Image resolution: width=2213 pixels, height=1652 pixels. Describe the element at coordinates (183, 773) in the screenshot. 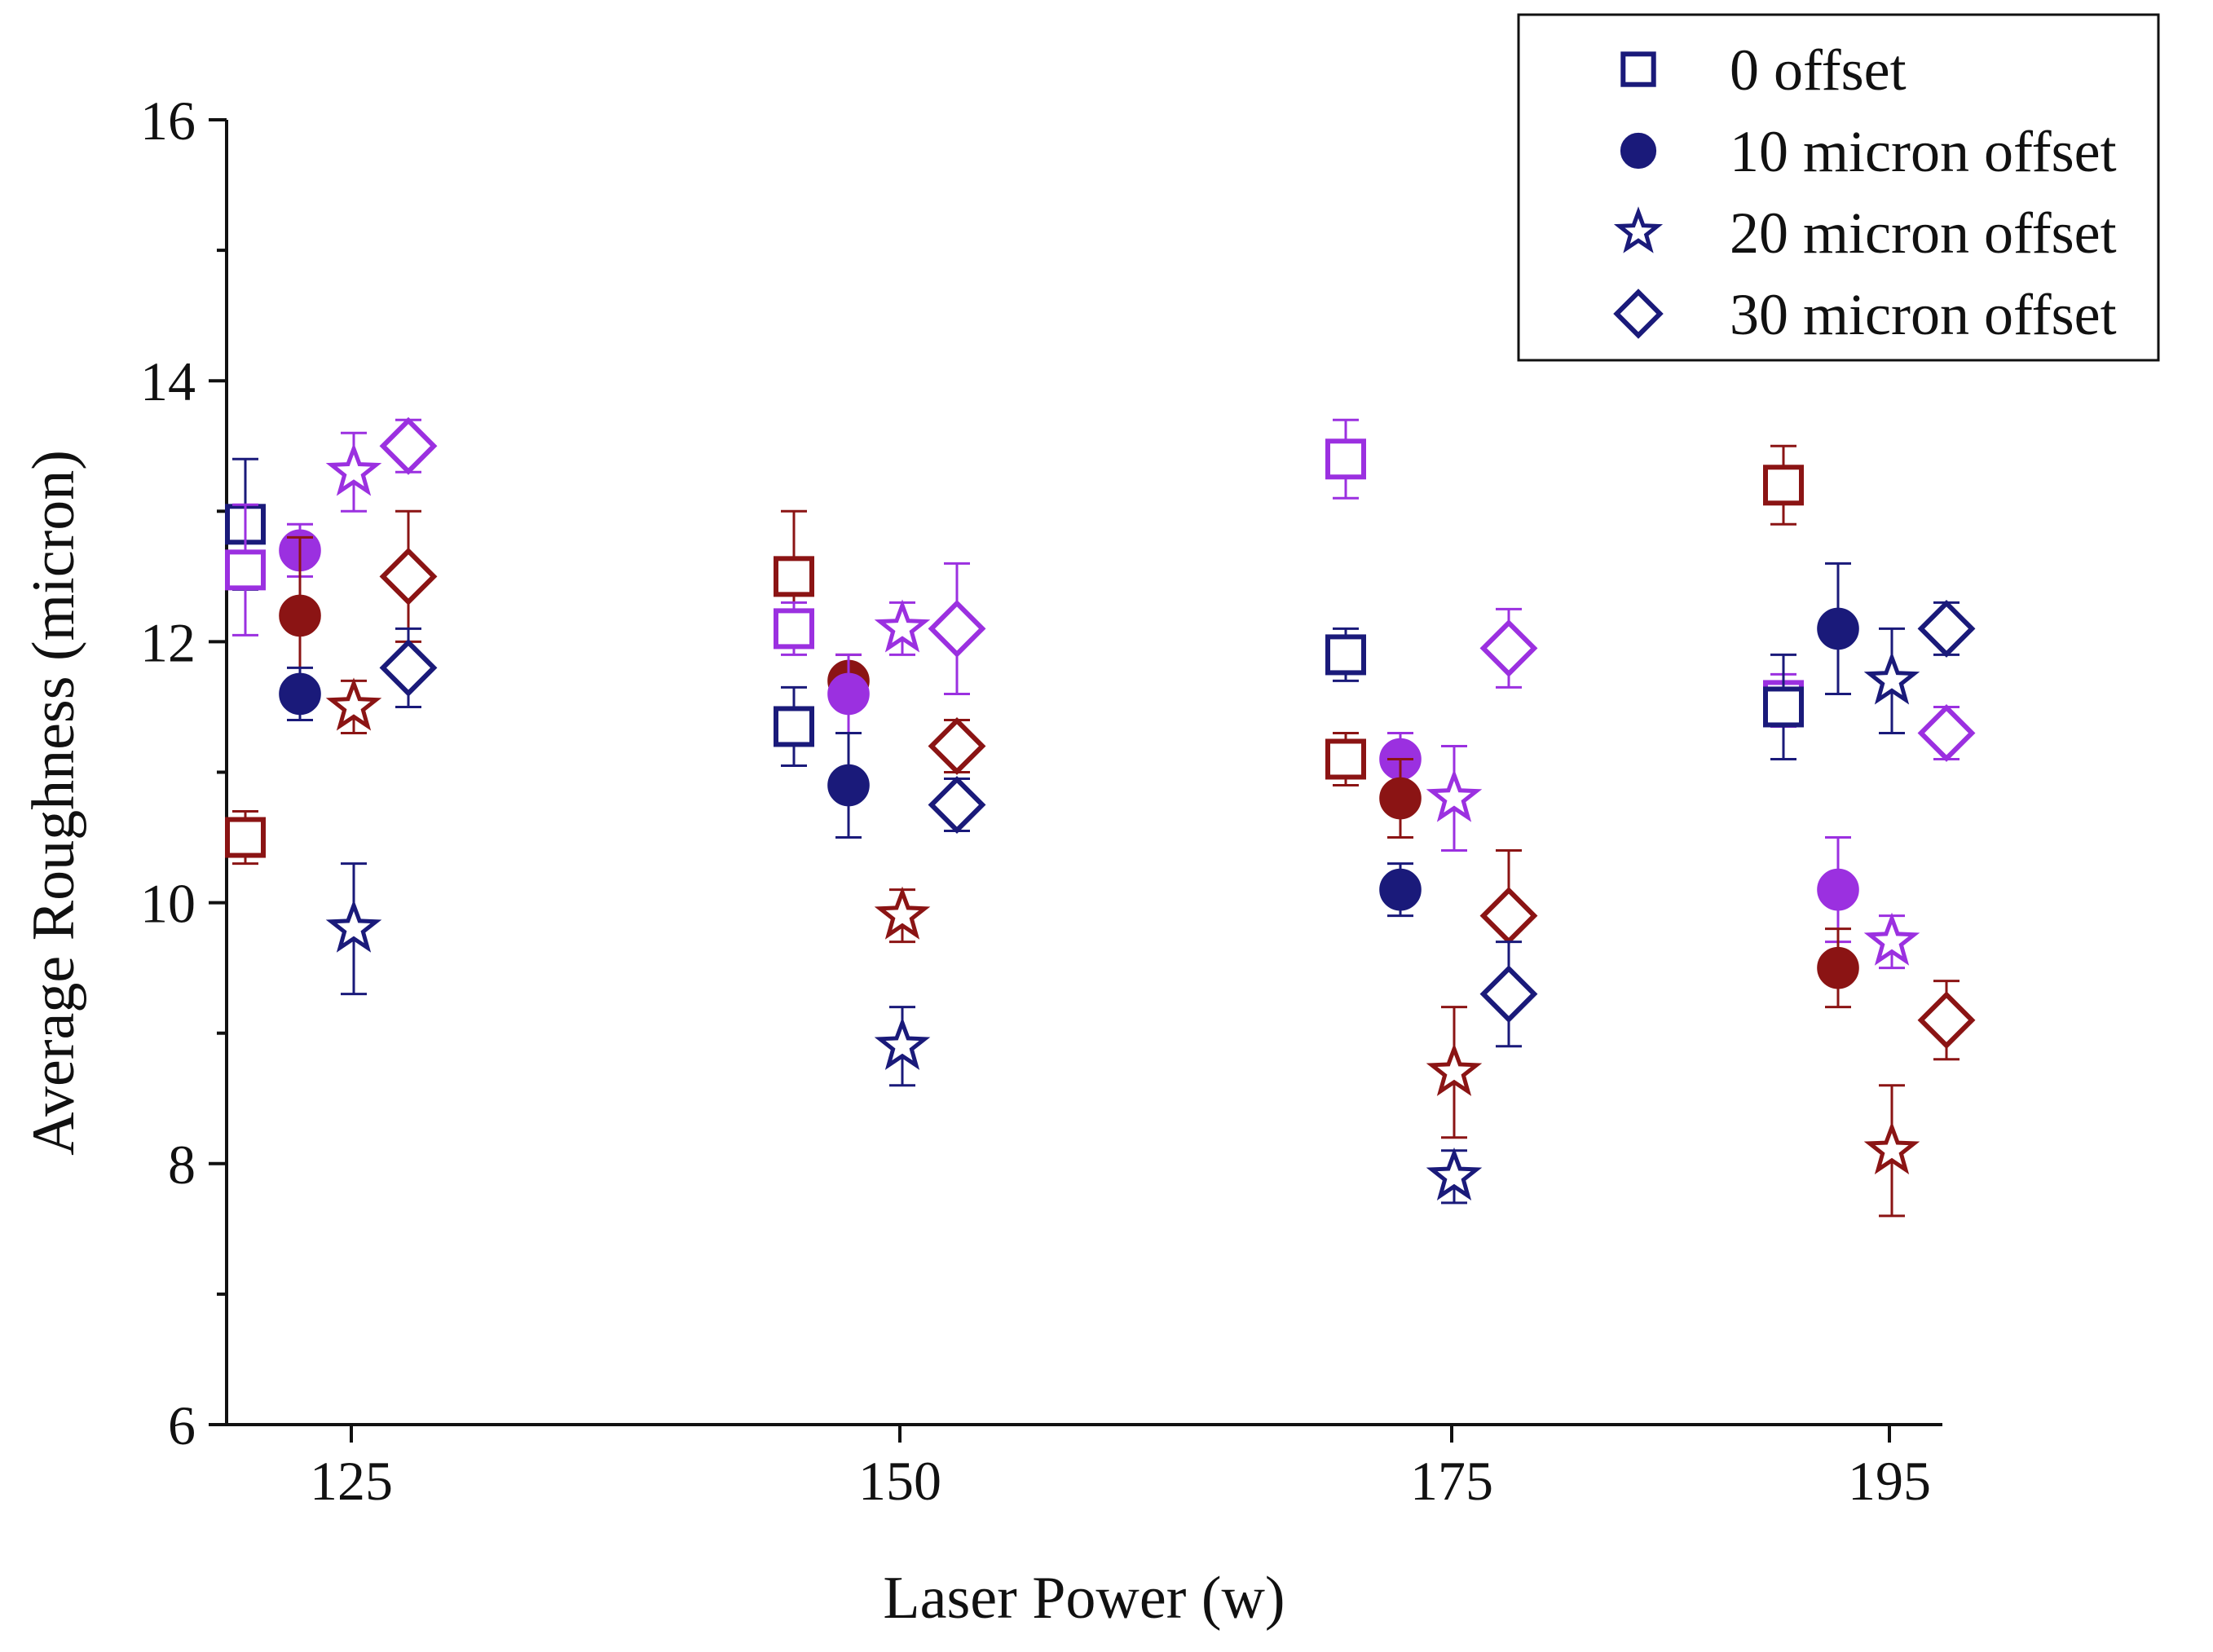

I see `y-axis-ticks: 6 8 10 12 14 16` at that location.